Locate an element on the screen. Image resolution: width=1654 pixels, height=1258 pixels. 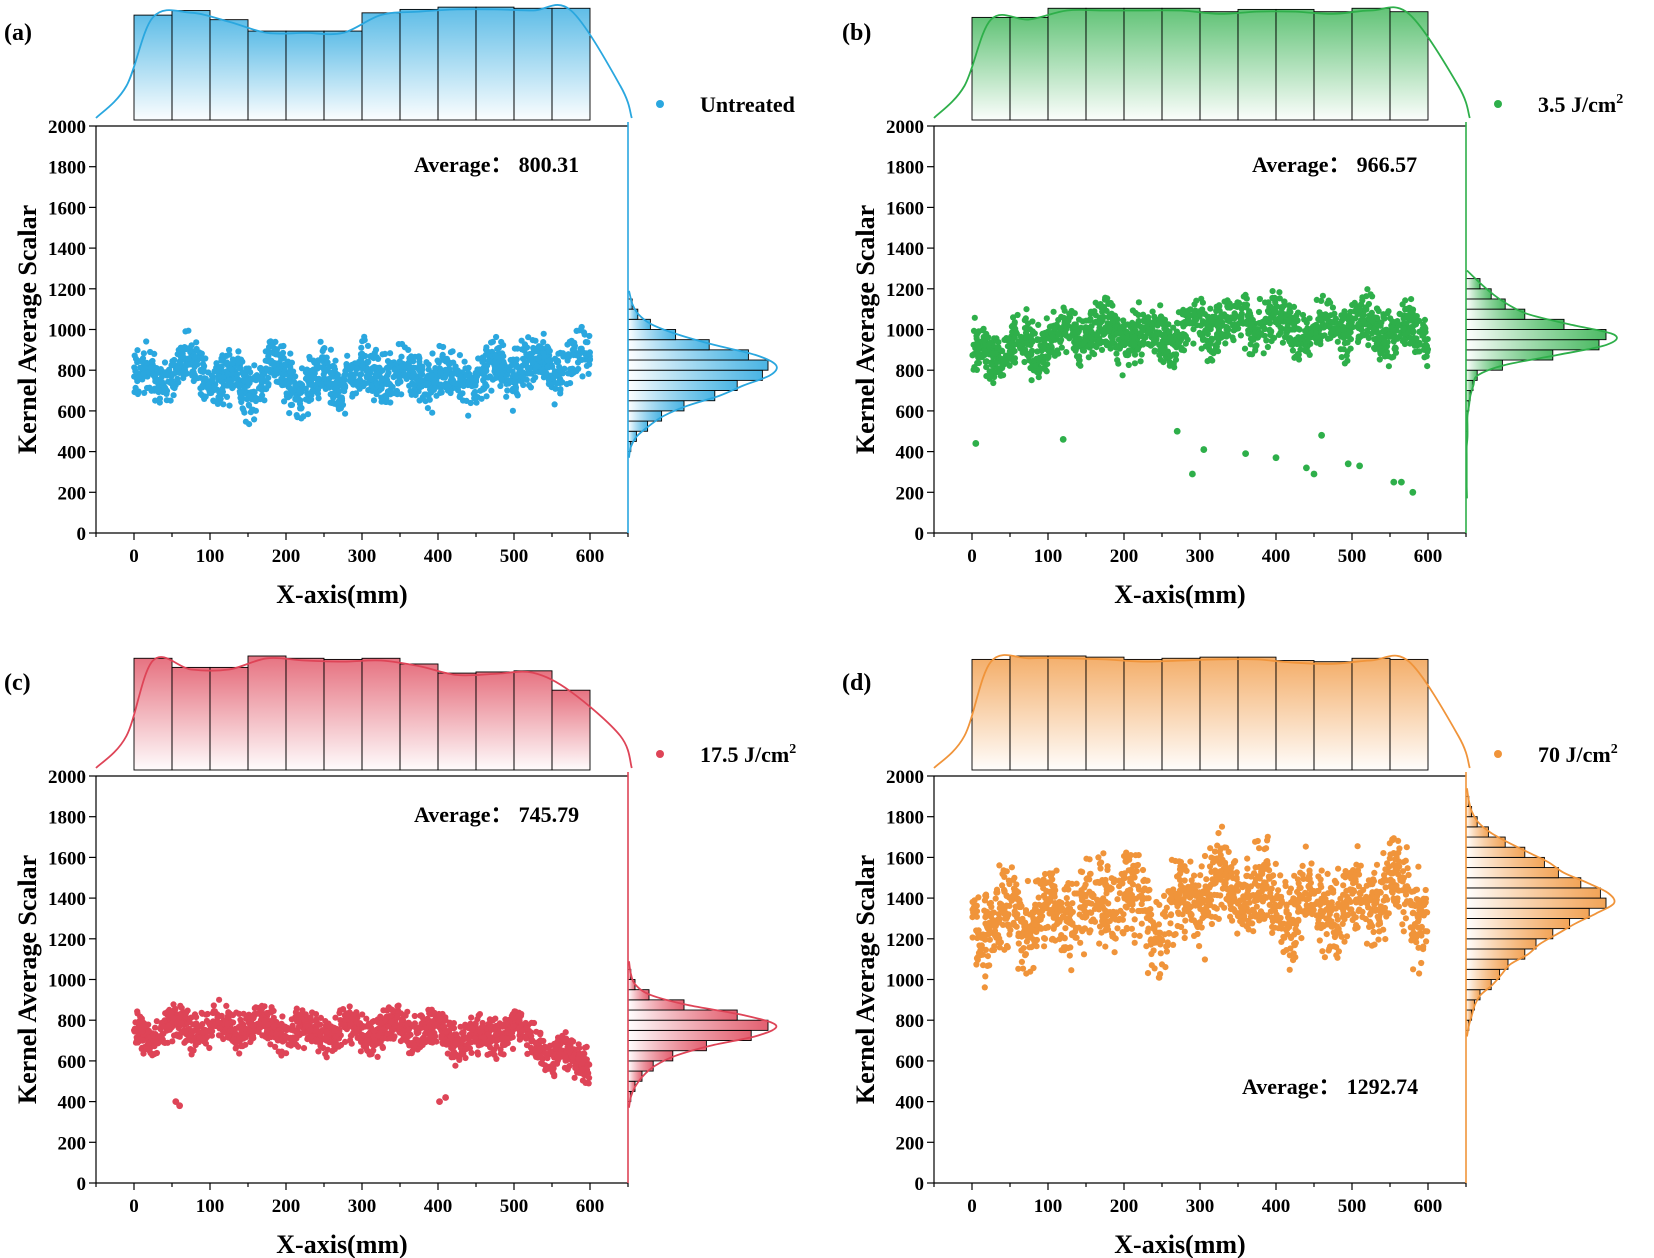
right-histogram is located at coordinates (702, 374).